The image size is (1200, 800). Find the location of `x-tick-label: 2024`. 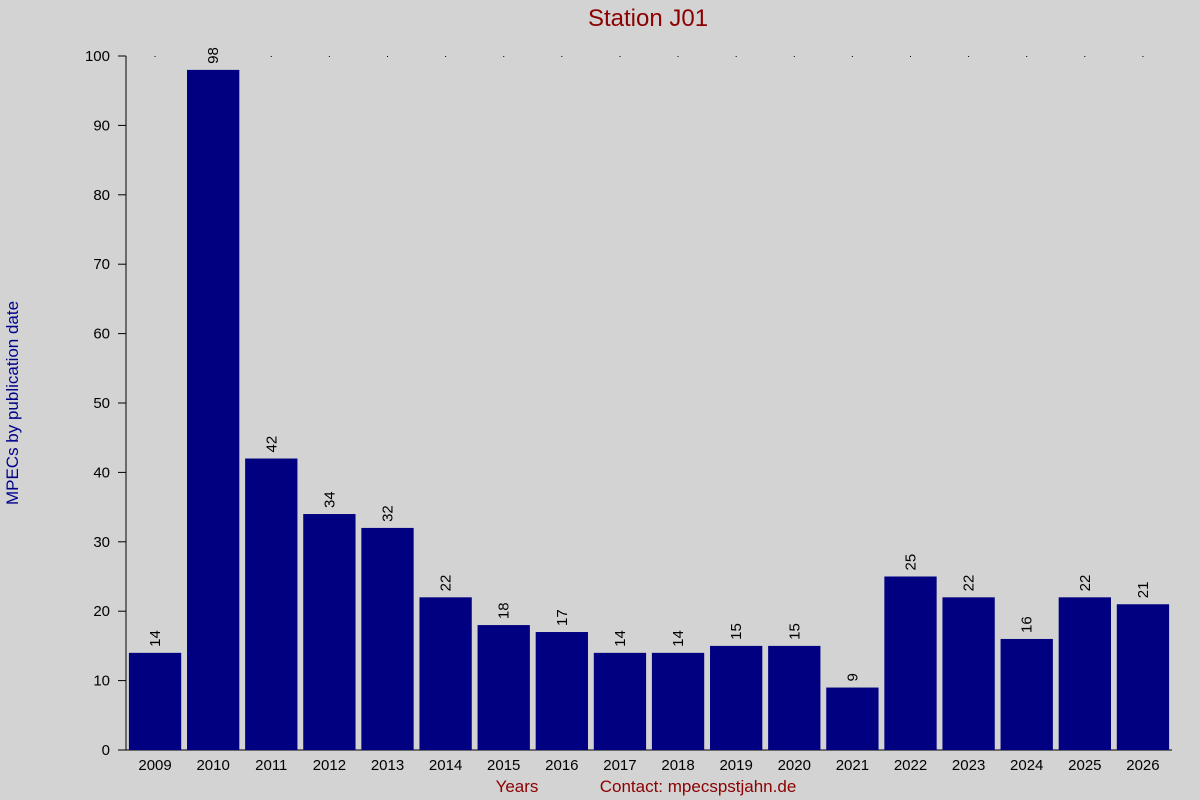

x-tick-label: 2024 is located at coordinates (1026, 765).